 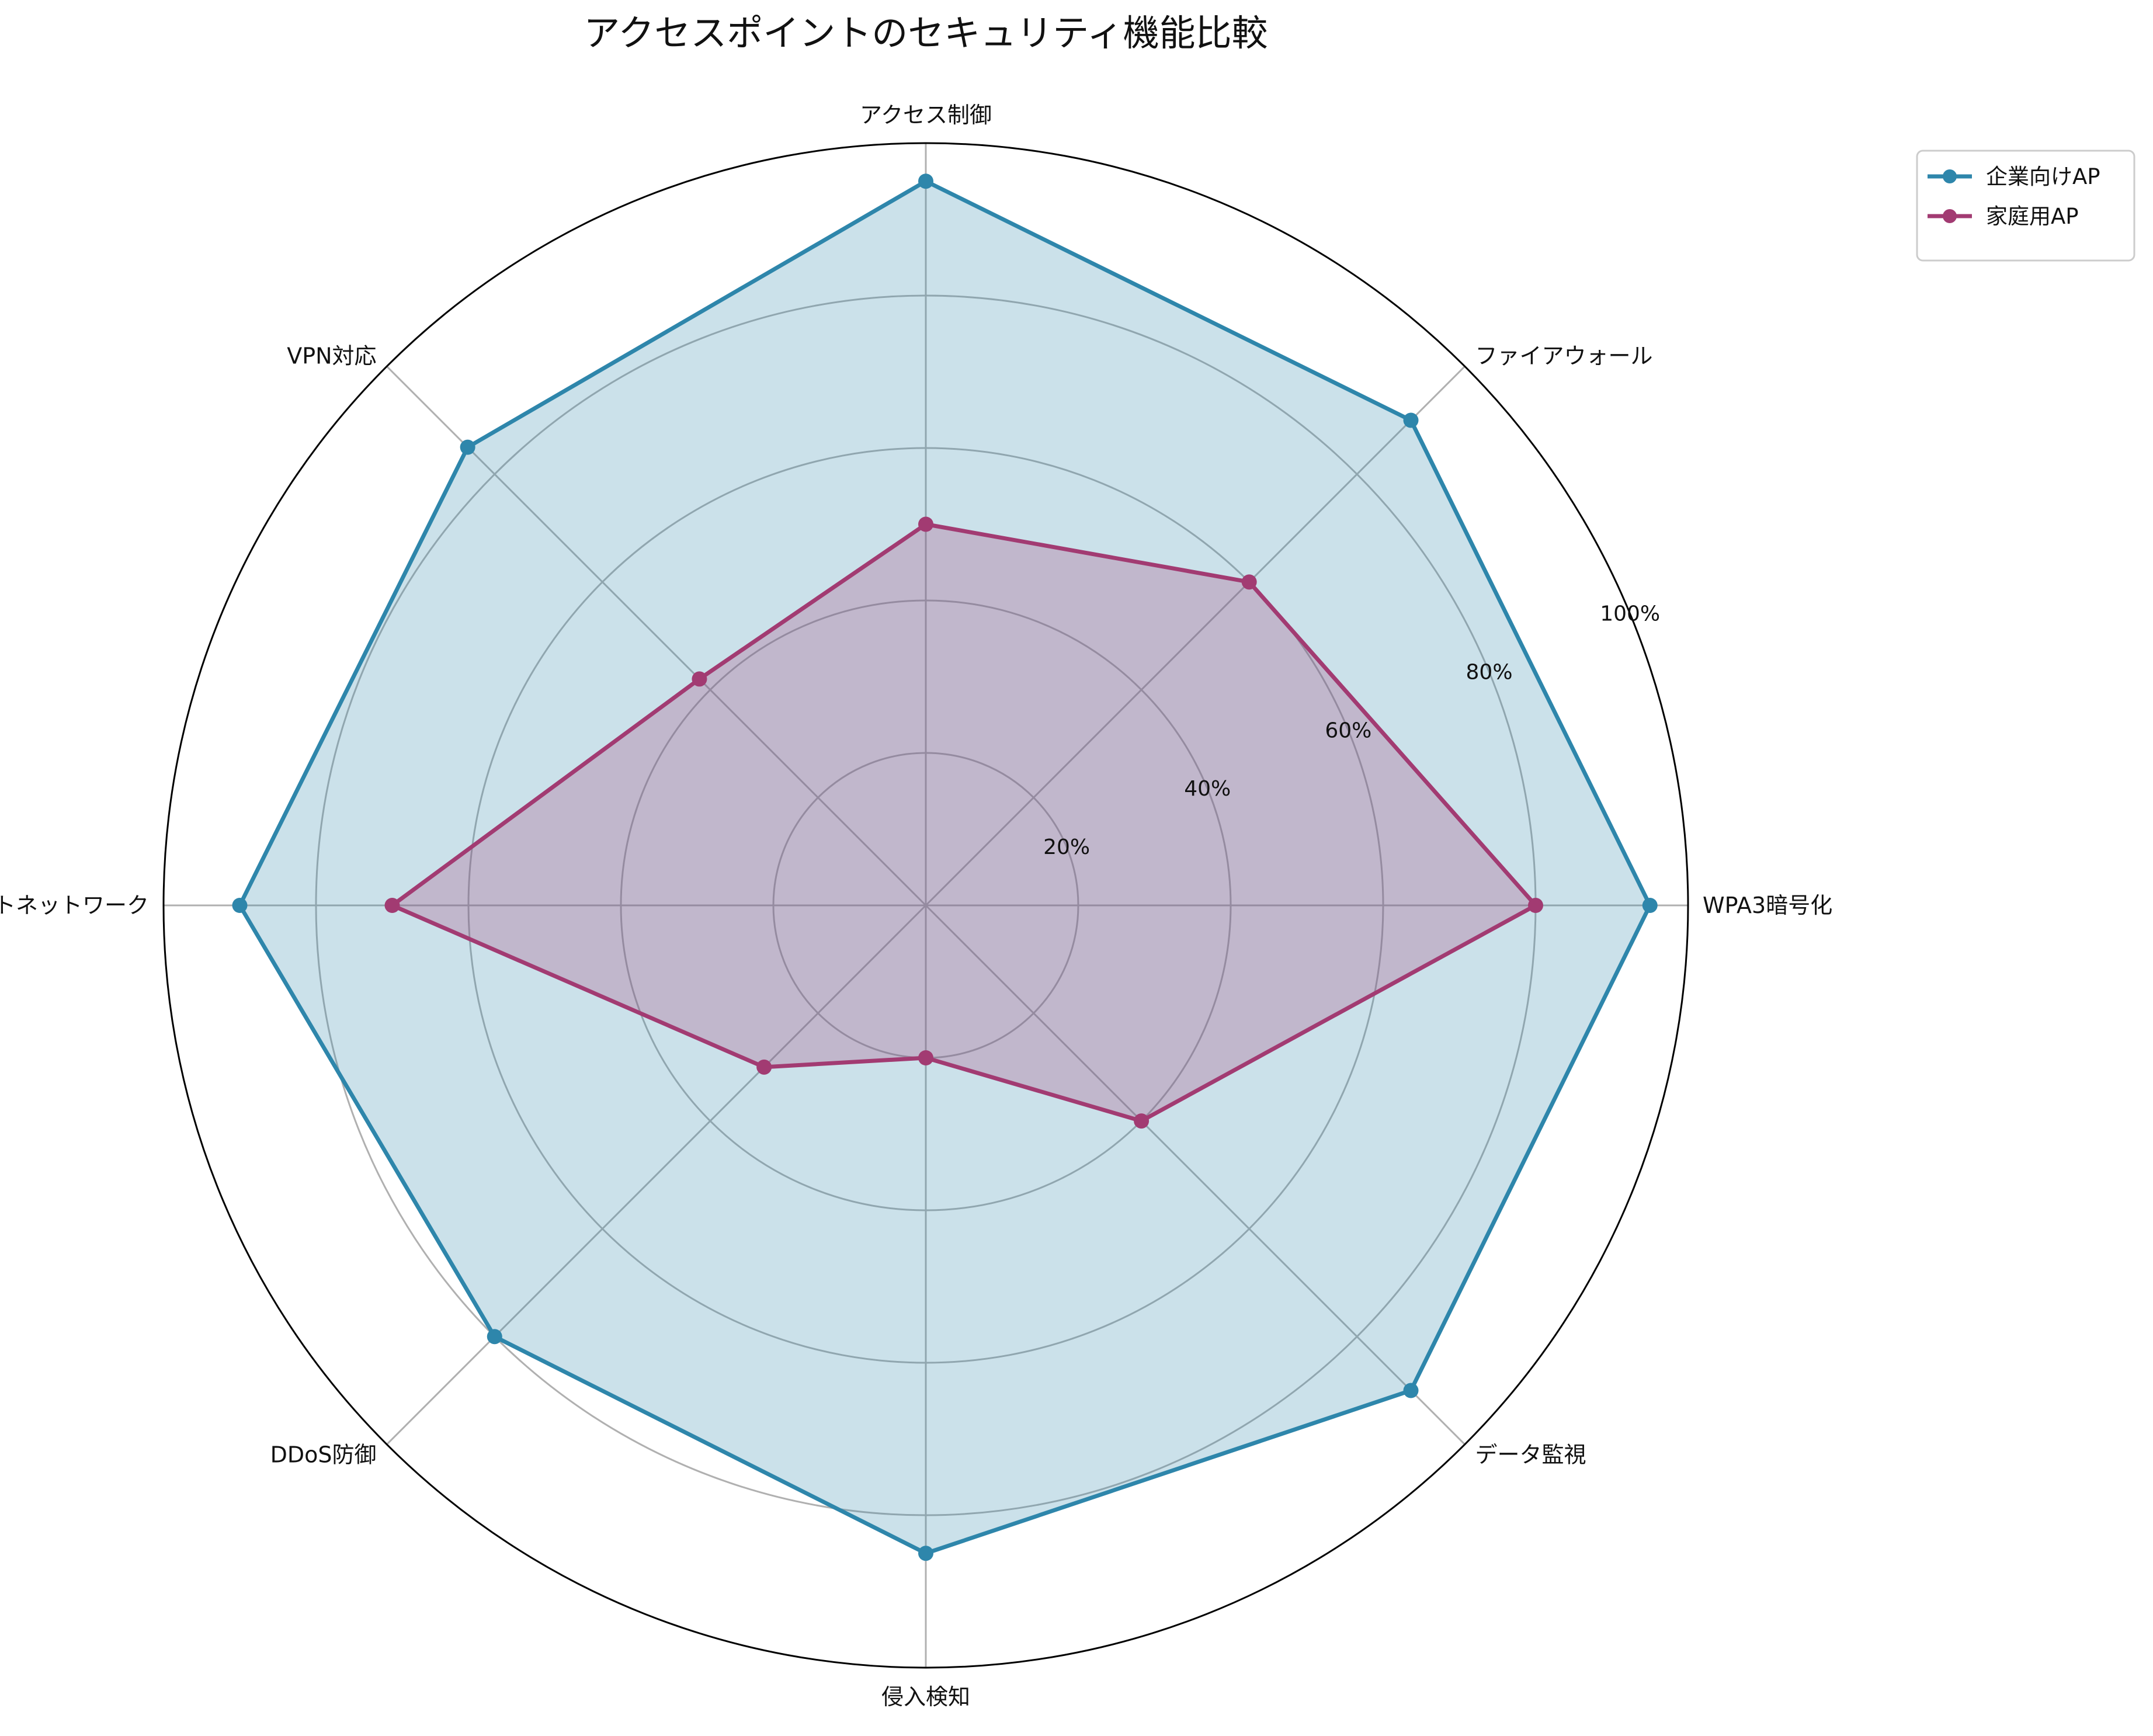 What do you see at coordinates (1066, 847) in the screenshot?
I see `r-tick-label-1: 20%` at bounding box center [1066, 847].